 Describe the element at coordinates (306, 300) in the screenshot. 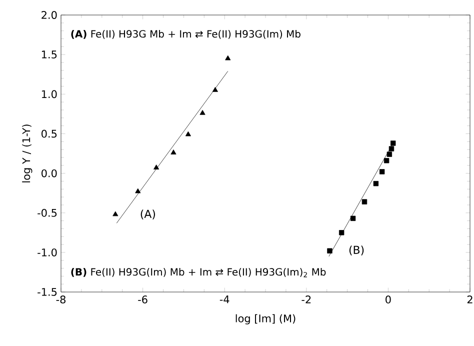

I see `x-tick-label: -2` at that location.